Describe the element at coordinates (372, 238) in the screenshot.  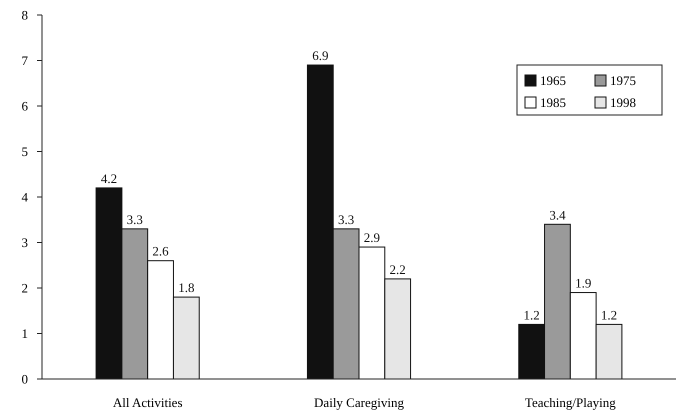
I see `data-label: 2.9` at that location.